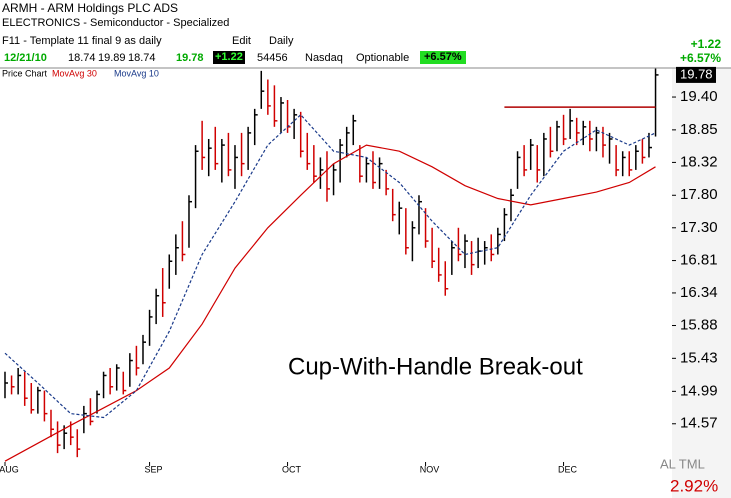 This screenshot has width=731, height=498. What do you see at coordinates (430, 469) in the screenshot?
I see `x-tick-label: NOV` at bounding box center [430, 469].